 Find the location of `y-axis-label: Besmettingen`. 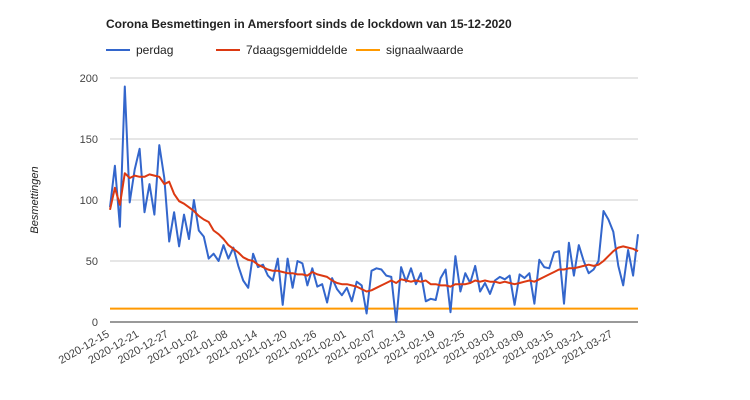

y-axis-label: Besmettingen is located at coordinates (35, 199).